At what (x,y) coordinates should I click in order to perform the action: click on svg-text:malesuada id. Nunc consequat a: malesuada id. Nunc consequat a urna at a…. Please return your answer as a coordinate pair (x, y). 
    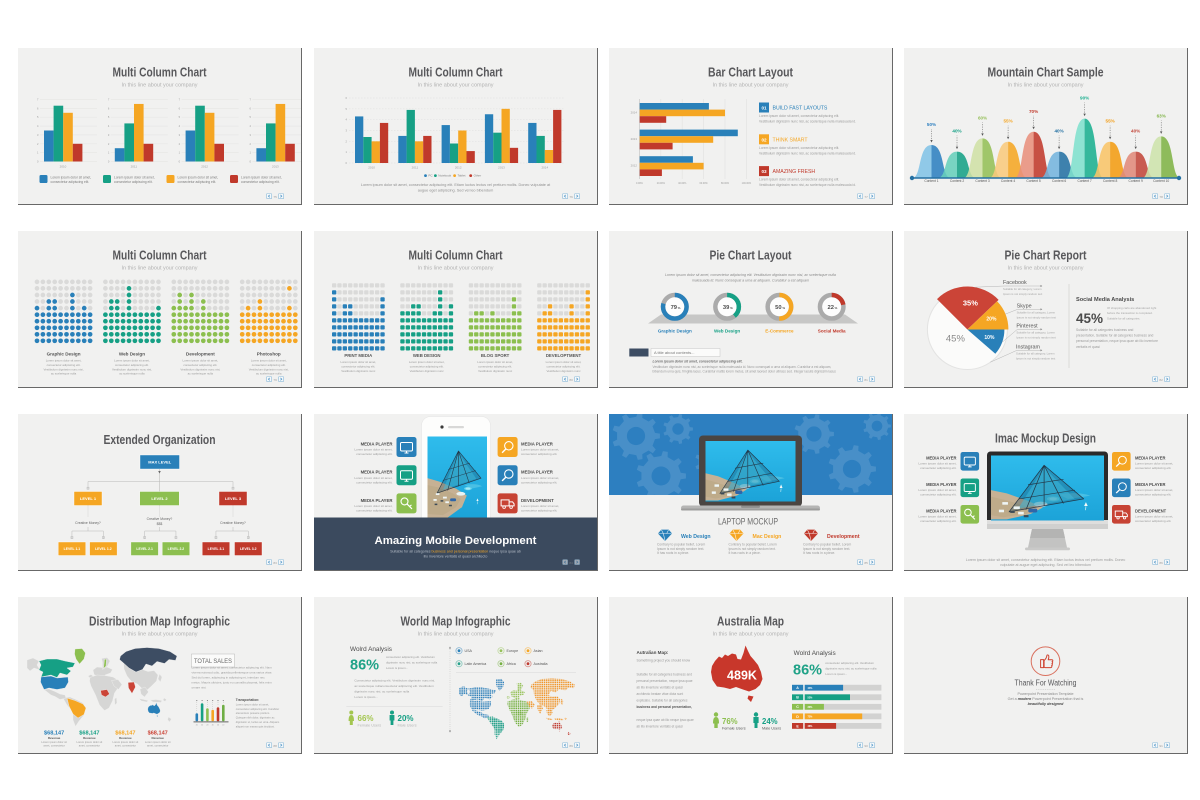
    Looking at the image, I should click on (750, 280).